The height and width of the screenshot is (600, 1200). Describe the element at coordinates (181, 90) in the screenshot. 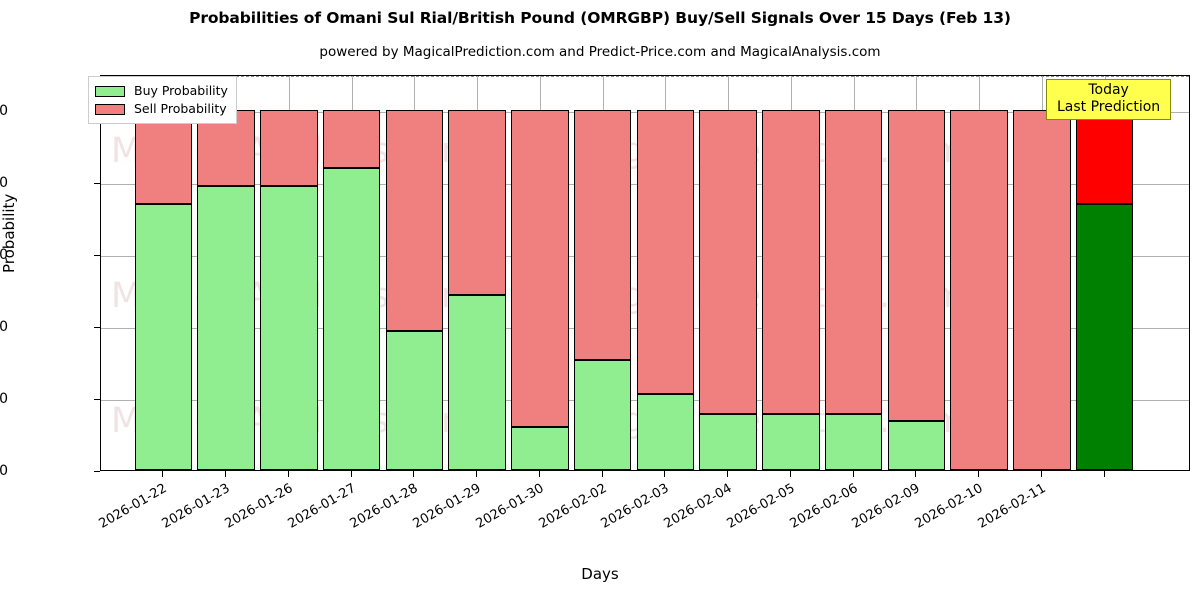

I see `legend-label-buy: Buy Probability` at that location.